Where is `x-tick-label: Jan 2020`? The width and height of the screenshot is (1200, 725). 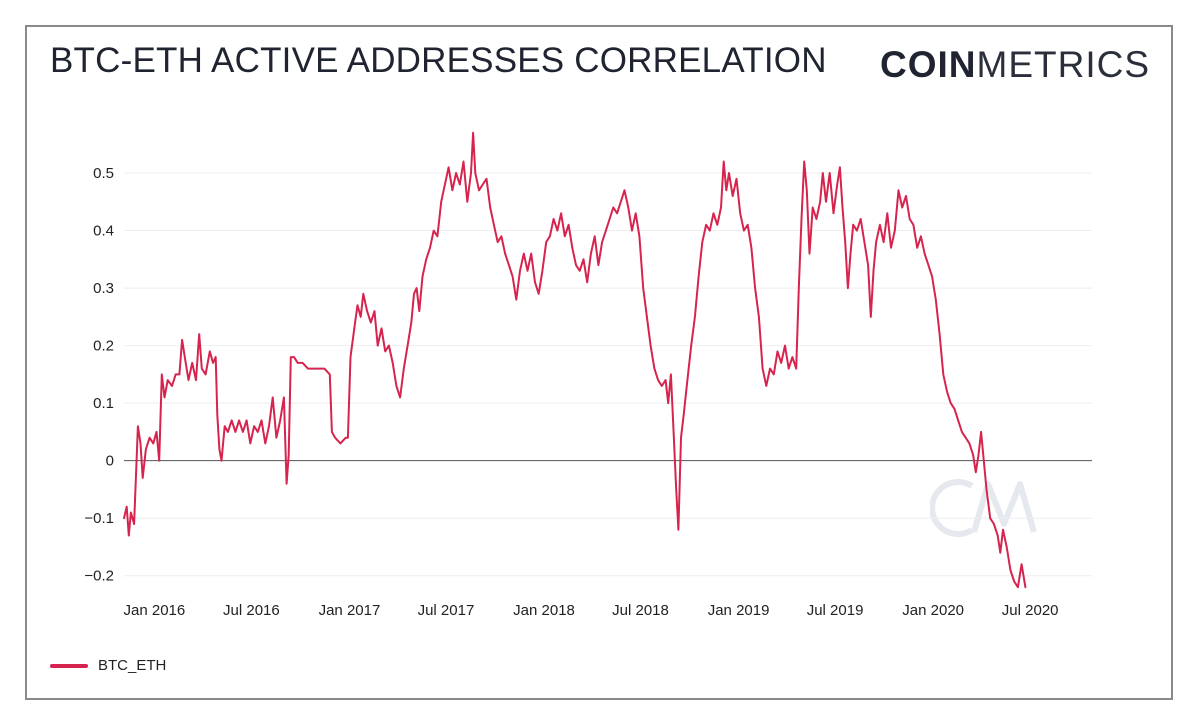
x-tick-label: Jan 2020 is located at coordinates (933, 610).